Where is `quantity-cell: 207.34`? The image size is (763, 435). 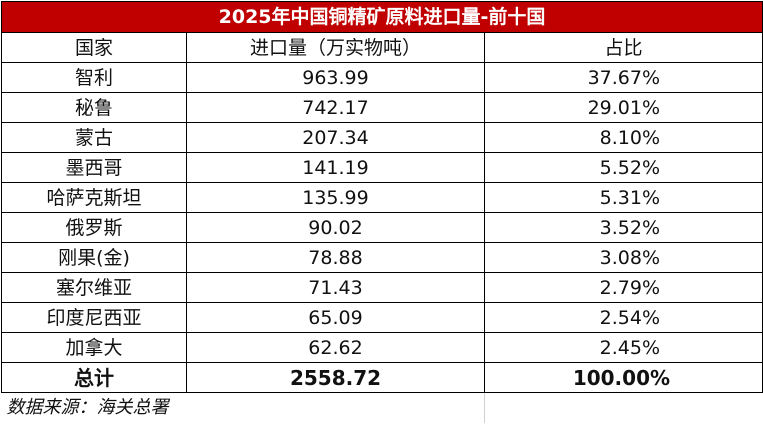 quantity-cell: 207.34 is located at coordinates (335, 137).